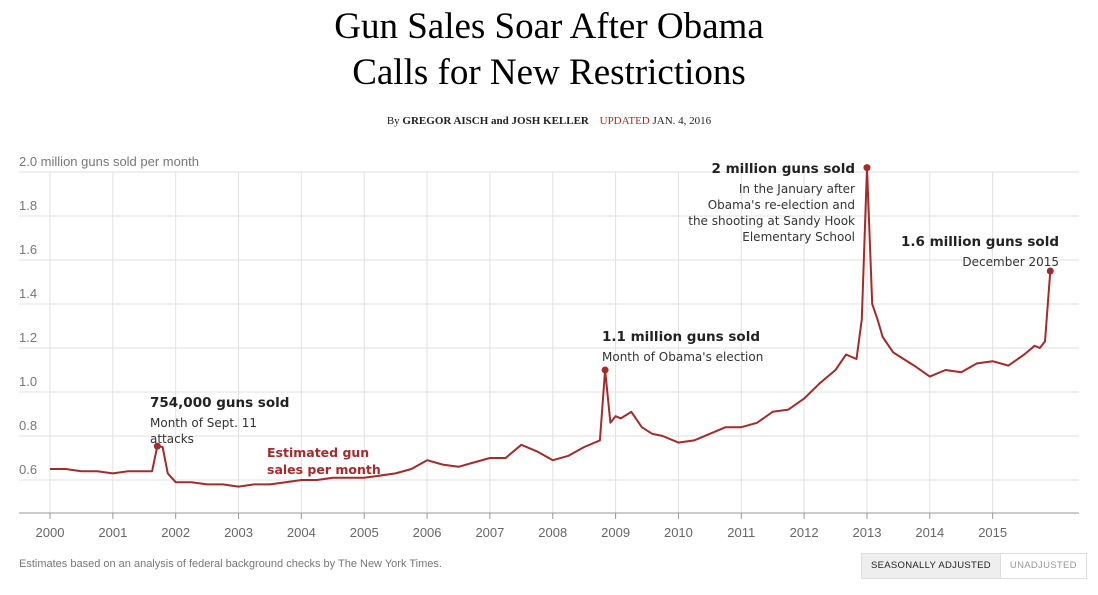 This screenshot has height=595, width=1098. Describe the element at coordinates (681, 337) in the screenshot. I see `annotation-election-title: 1.1 million guns sold` at that location.